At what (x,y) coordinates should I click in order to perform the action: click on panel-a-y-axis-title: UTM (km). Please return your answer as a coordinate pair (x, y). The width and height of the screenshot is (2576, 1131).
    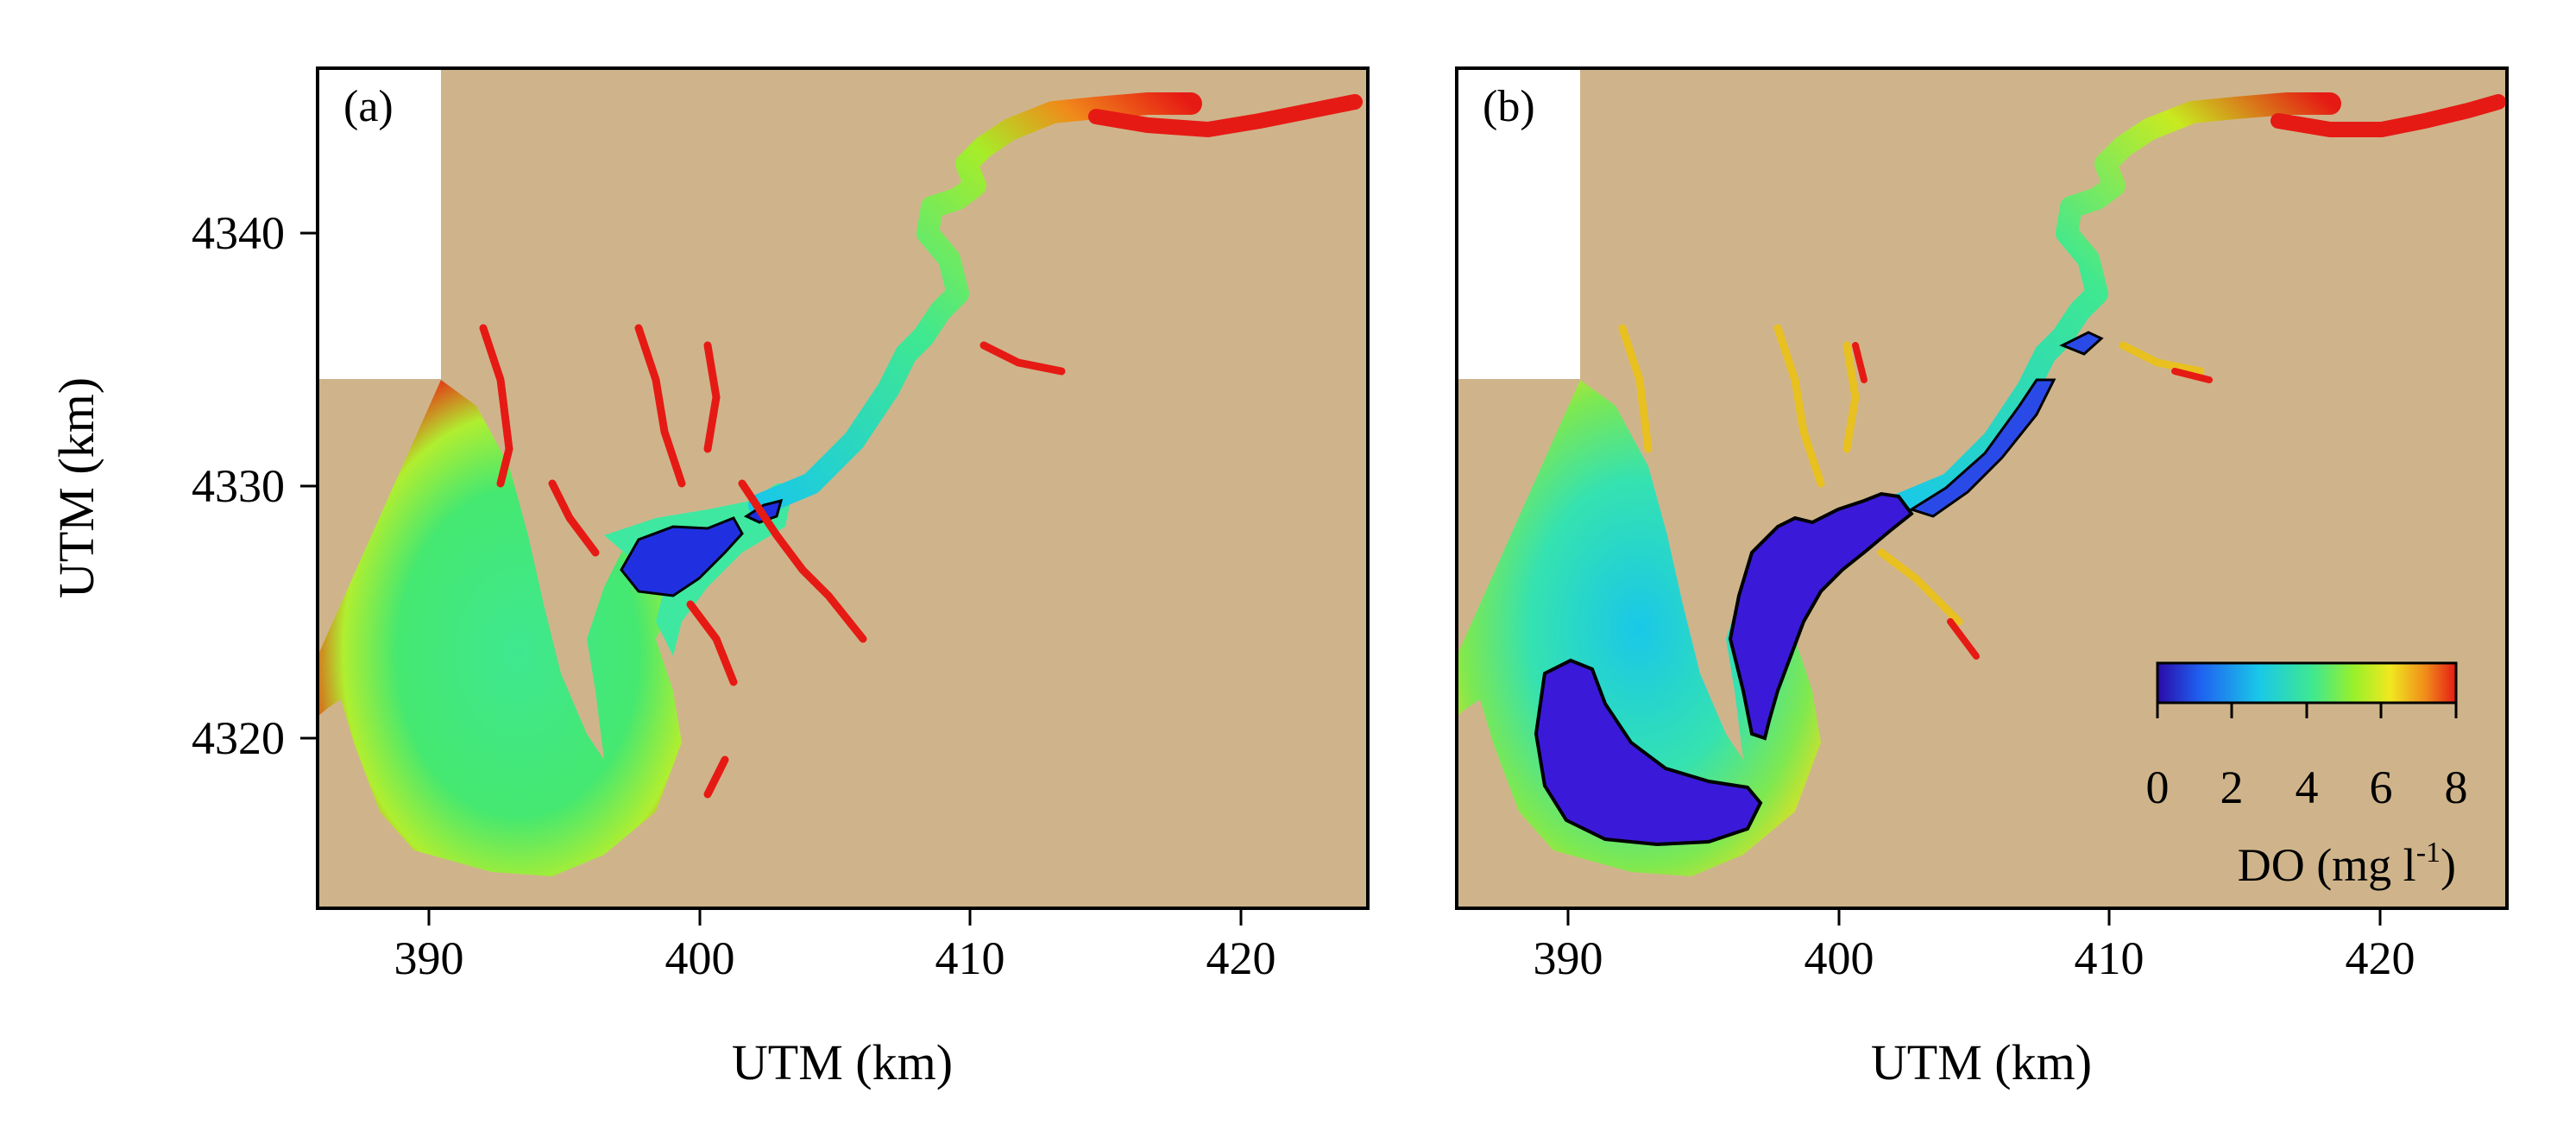
    Looking at the image, I should click on (76, 488).